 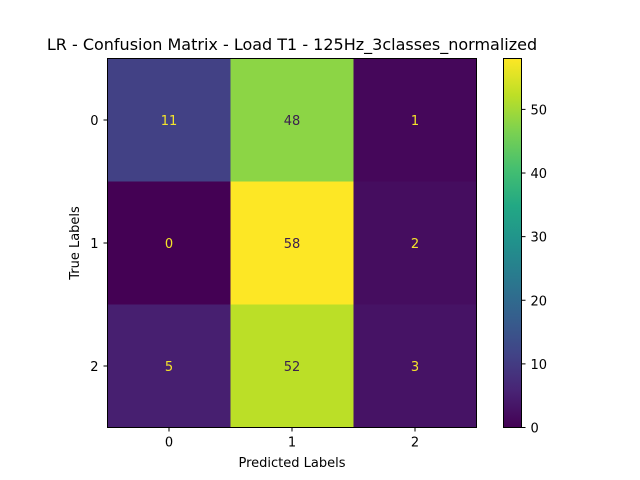 I want to click on cell-value-label: 58, so click(x=292, y=244).